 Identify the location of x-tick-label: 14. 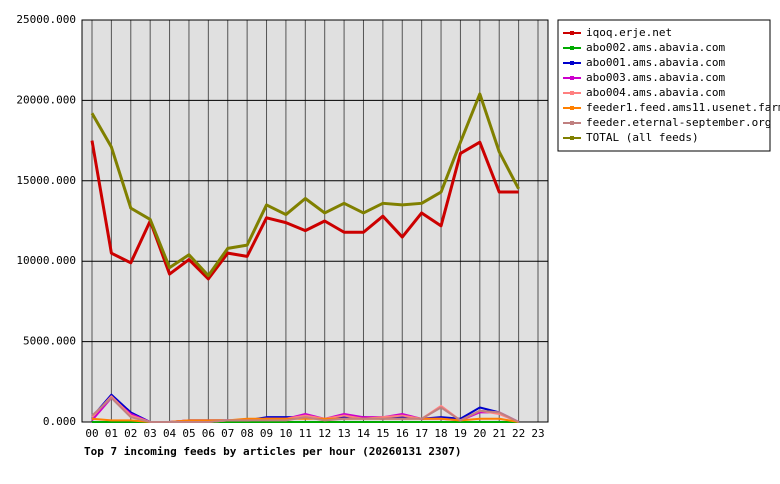
(364, 433).